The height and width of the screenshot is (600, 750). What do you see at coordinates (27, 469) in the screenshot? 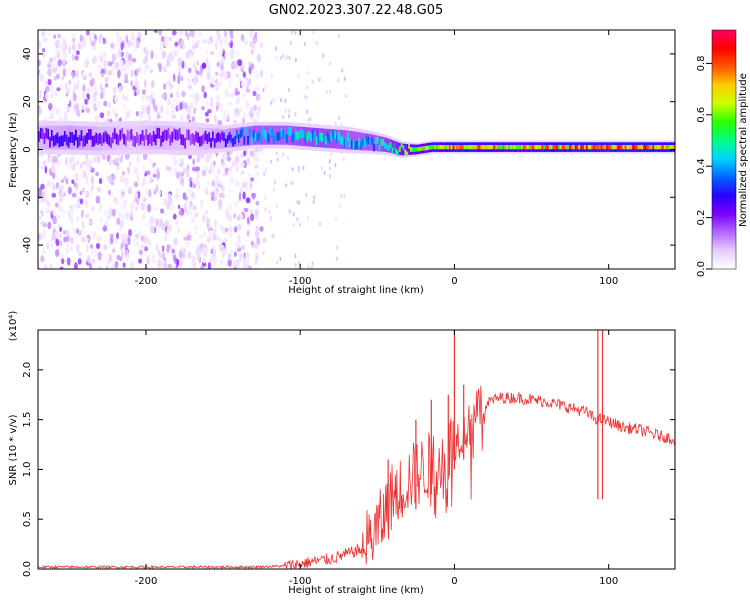
I see `y-tick-label: 1.0` at bounding box center [27, 469].